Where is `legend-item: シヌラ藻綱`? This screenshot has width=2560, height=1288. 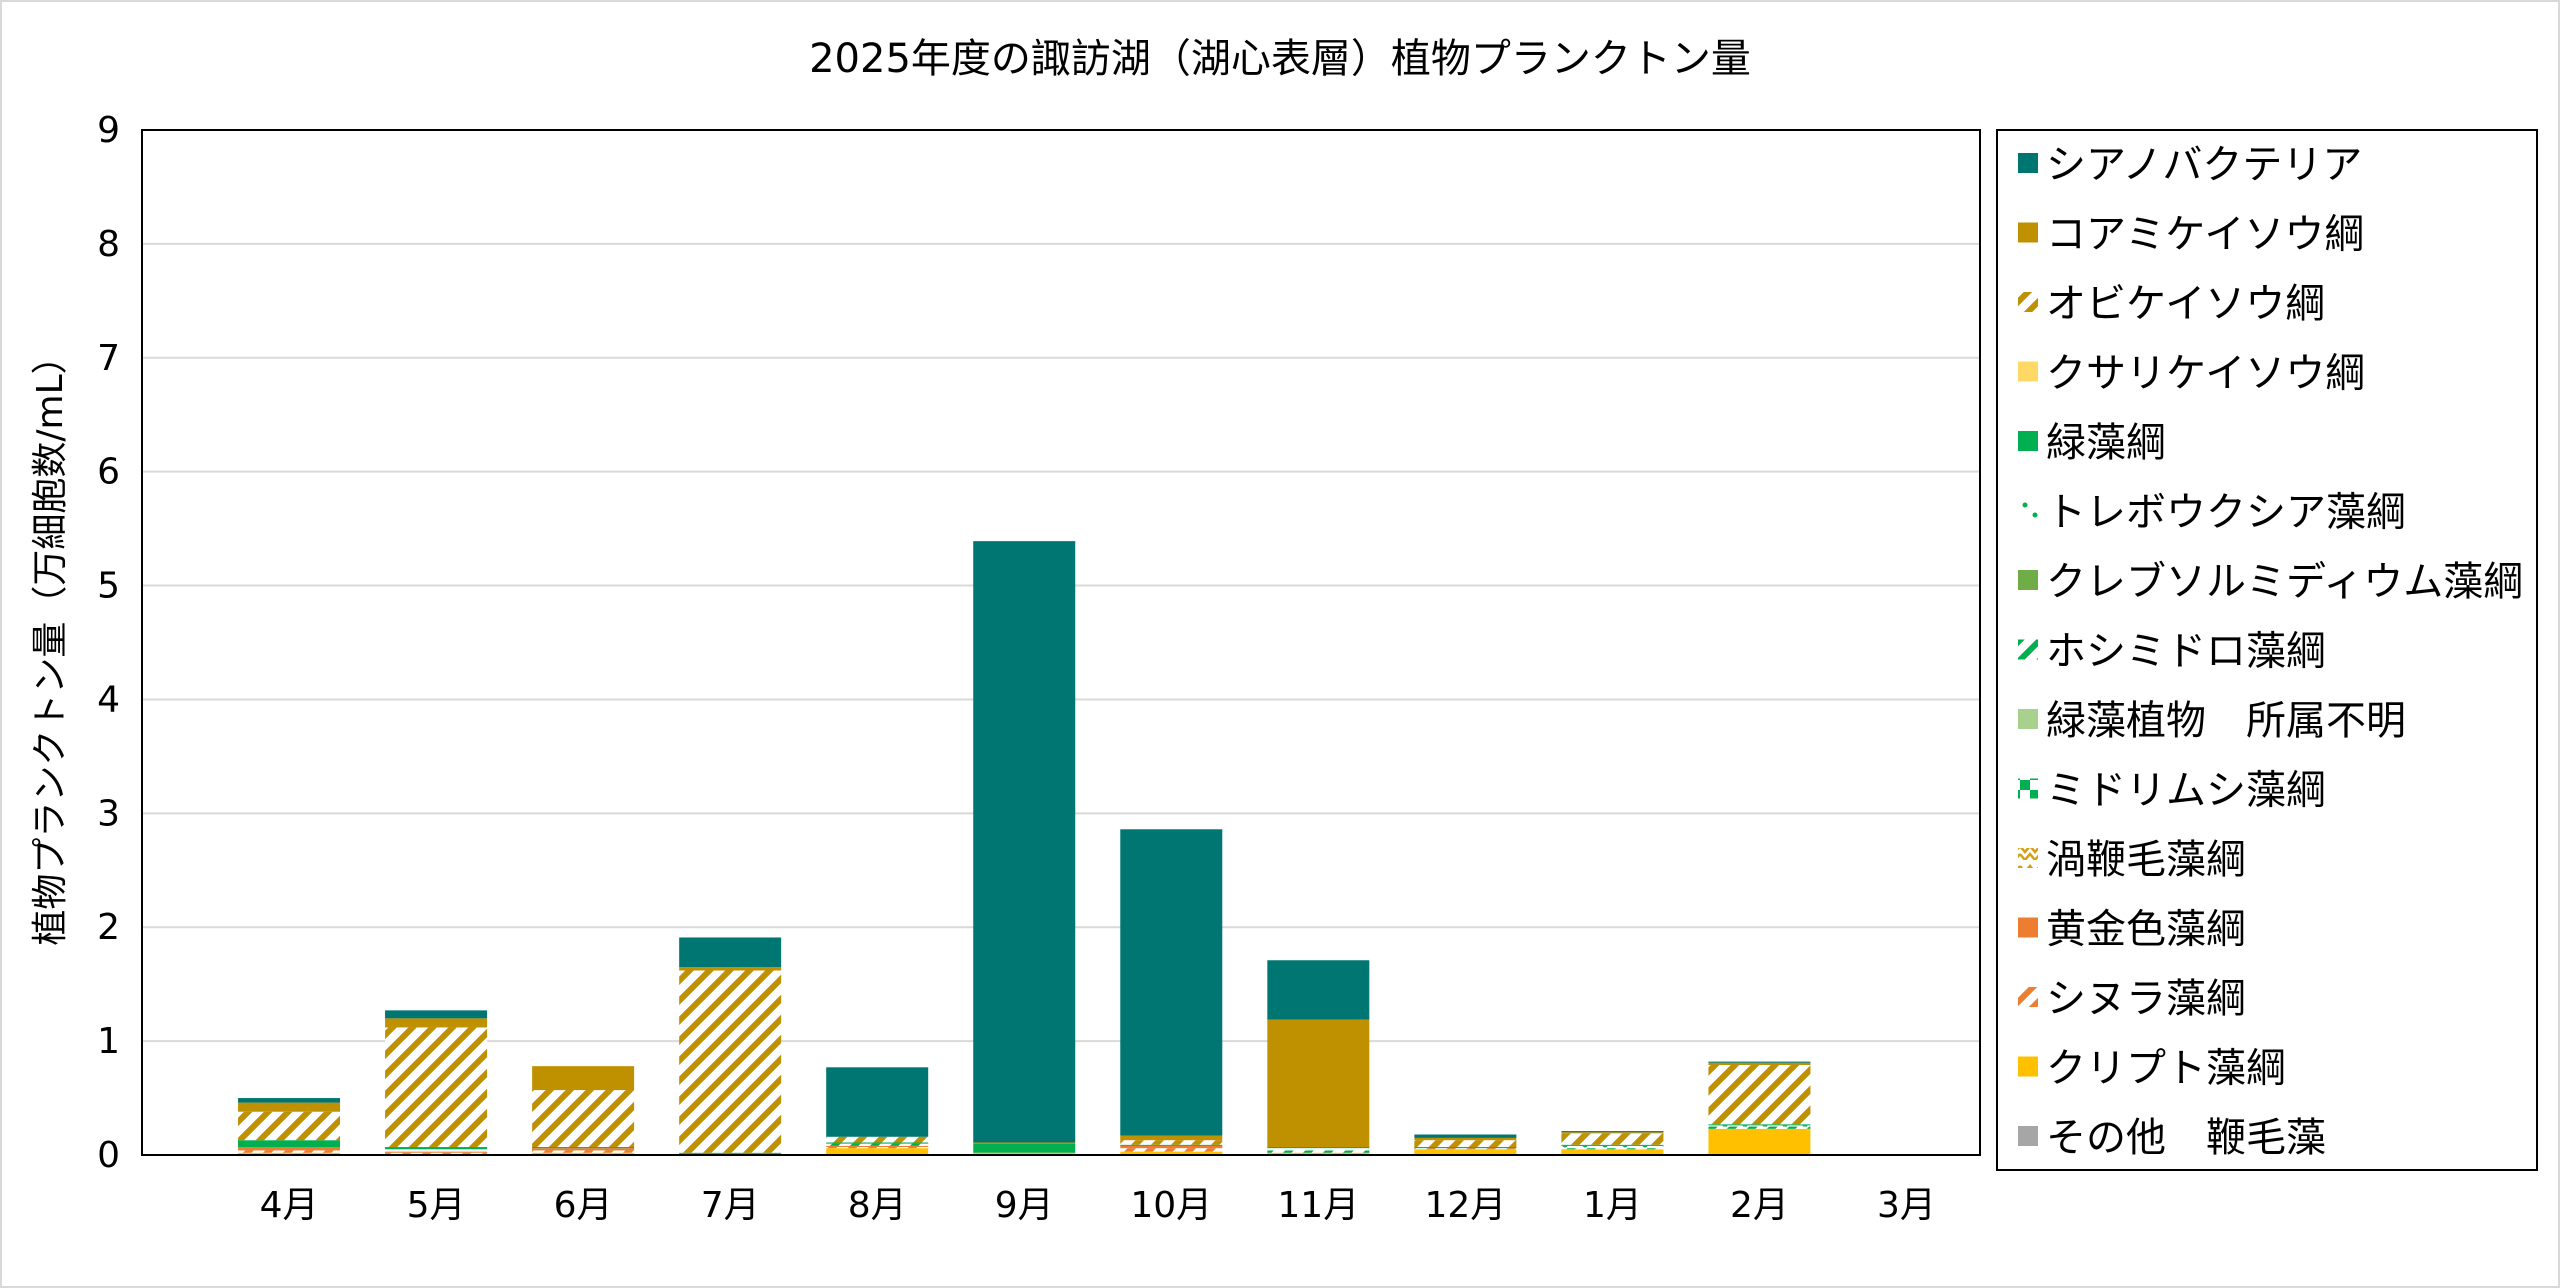 legend-item: シヌラ藻綱 is located at coordinates (2132, 999).